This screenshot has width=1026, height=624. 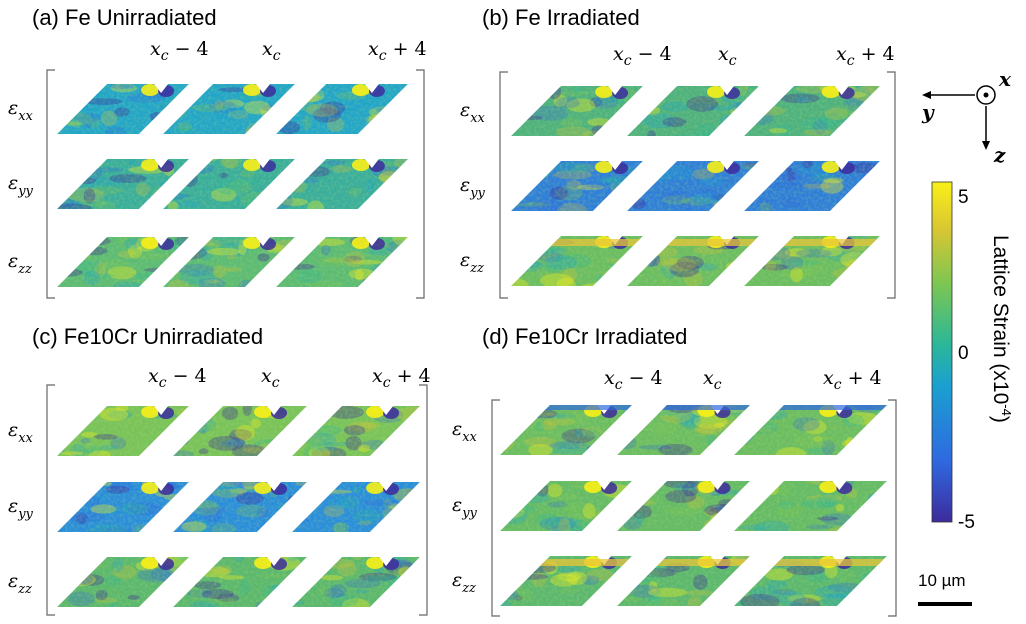 What do you see at coordinates (928, 112) in the screenshot?
I see `axis-label-y: y` at bounding box center [928, 112].